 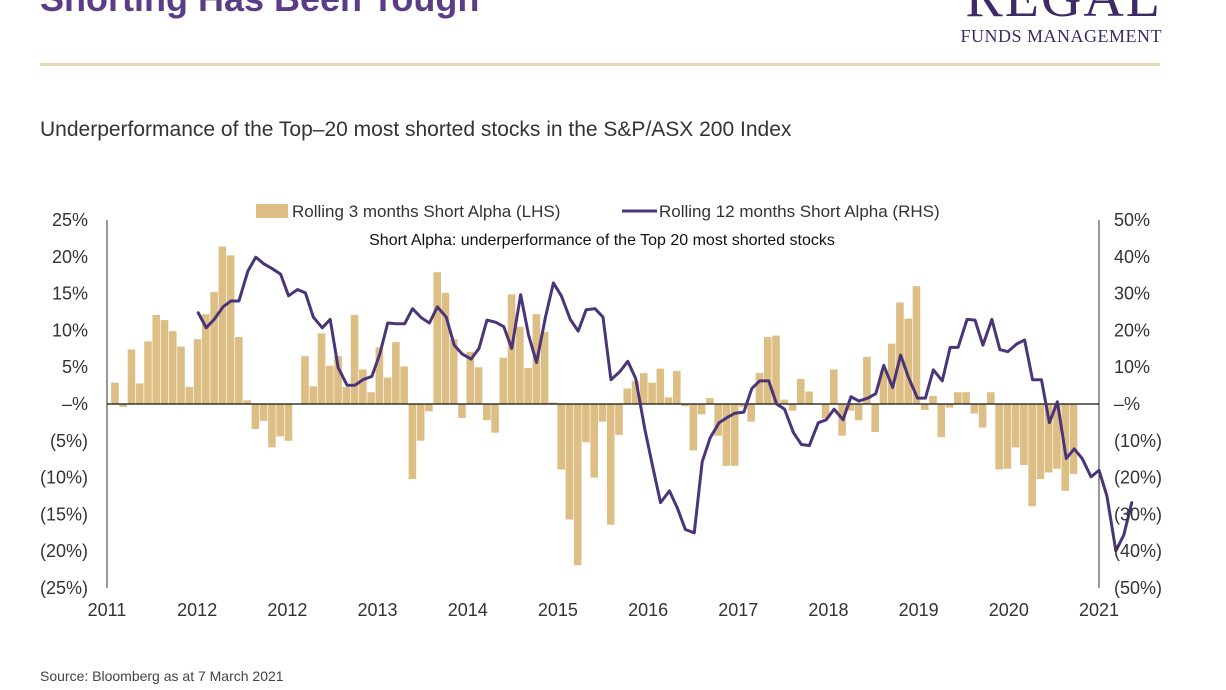 I want to click on regal-logo: REGAL FUNDS MANAGEMENT, so click(x=1061, y=23).